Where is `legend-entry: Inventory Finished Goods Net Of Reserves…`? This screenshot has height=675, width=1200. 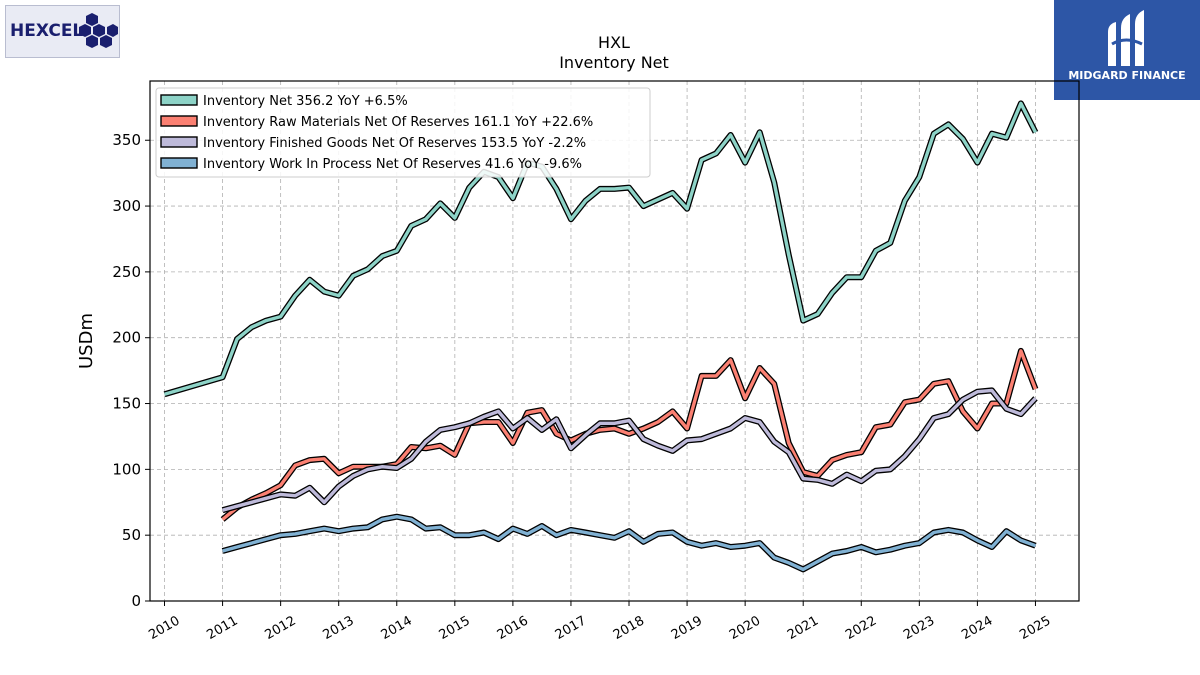
legend-entry: Inventory Finished Goods Net Of Reserves… is located at coordinates (394, 143).